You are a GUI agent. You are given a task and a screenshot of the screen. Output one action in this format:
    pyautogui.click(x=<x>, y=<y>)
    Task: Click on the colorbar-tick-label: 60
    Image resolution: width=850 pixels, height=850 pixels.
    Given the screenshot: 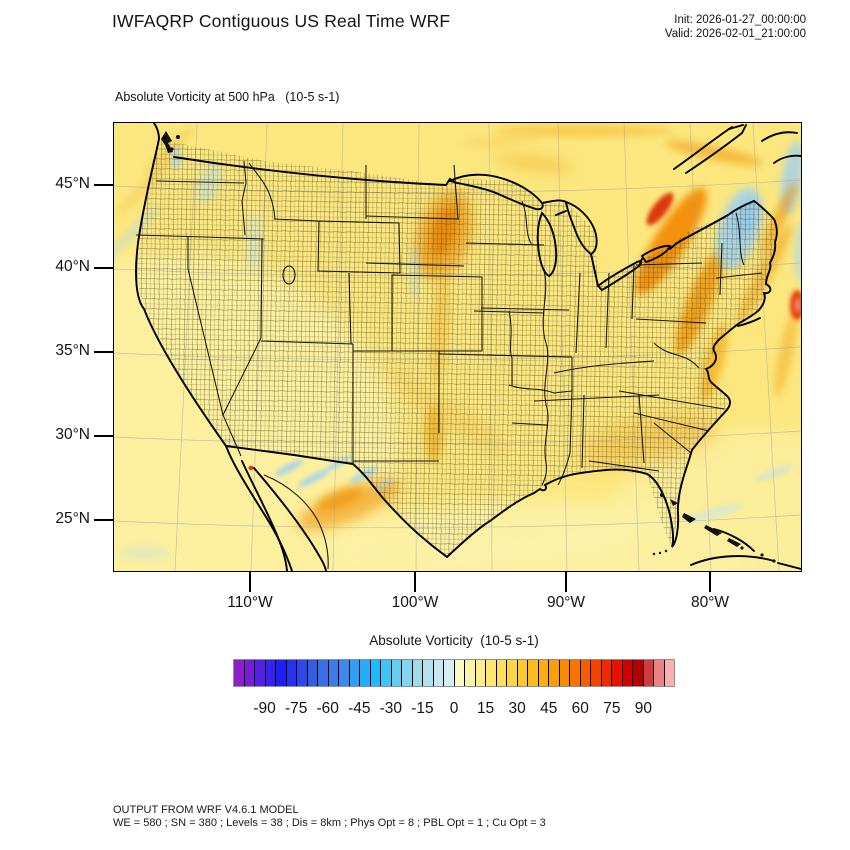 What is the action you would take?
    pyautogui.click(x=580, y=708)
    